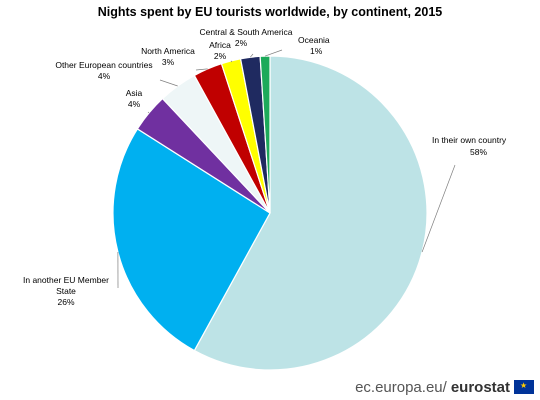  I want to click on slice-value-label: 26%, so click(65, 302).